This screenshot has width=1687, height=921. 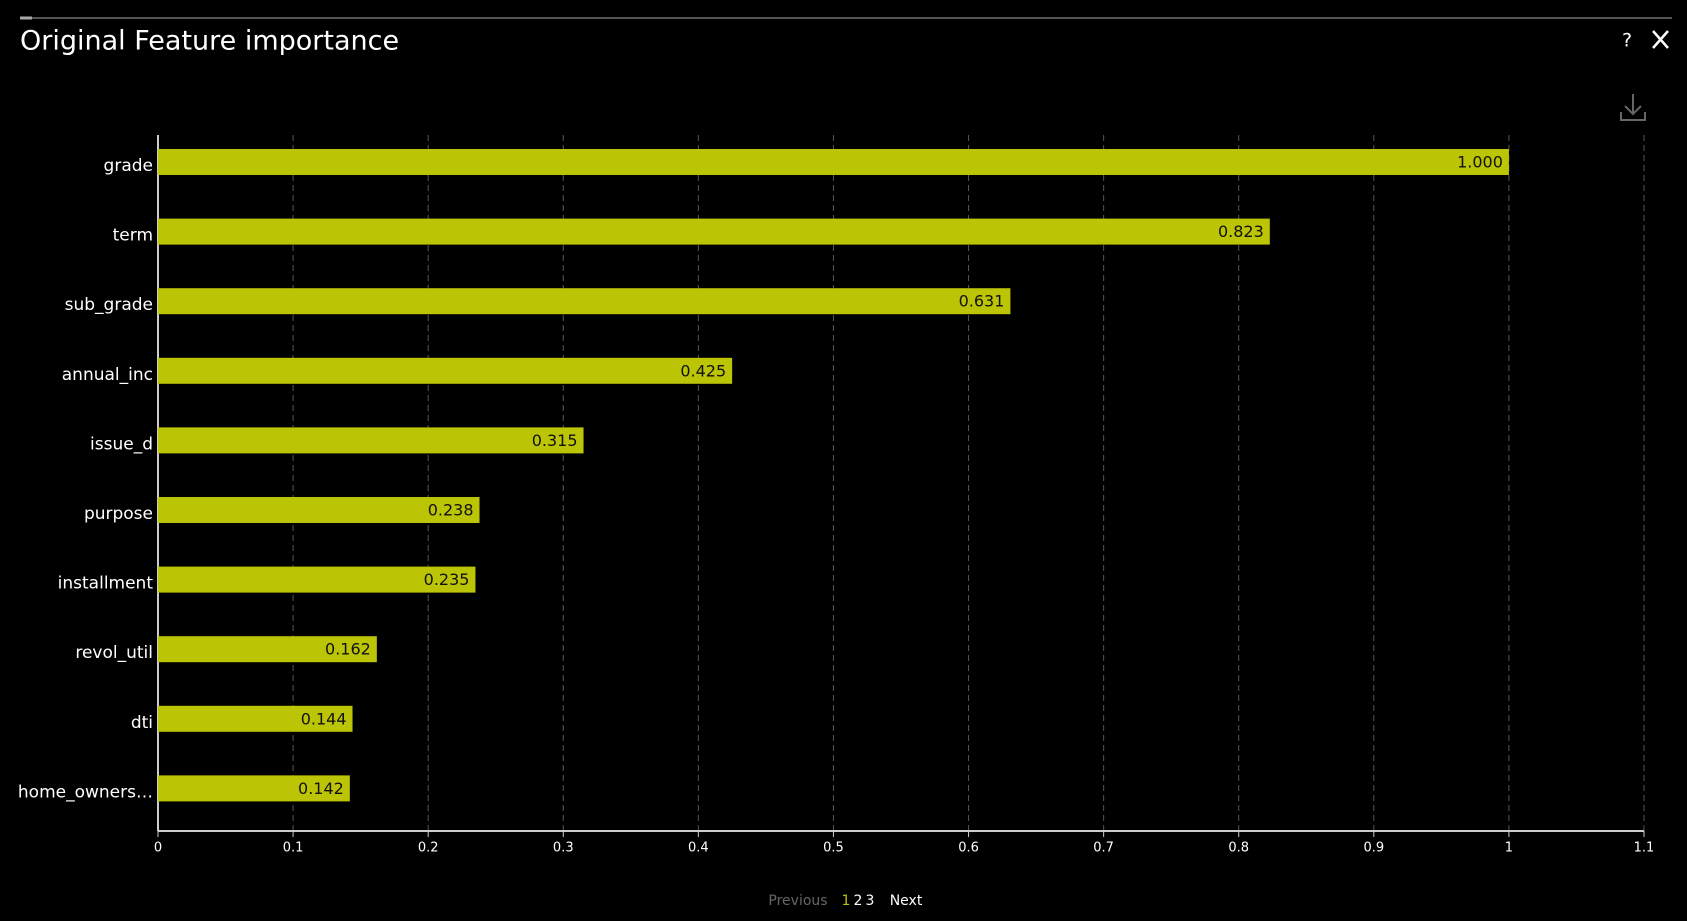 What do you see at coordinates (321, 788) in the screenshot?
I see `value-label: 0.142` at bounding box center [321, 788].